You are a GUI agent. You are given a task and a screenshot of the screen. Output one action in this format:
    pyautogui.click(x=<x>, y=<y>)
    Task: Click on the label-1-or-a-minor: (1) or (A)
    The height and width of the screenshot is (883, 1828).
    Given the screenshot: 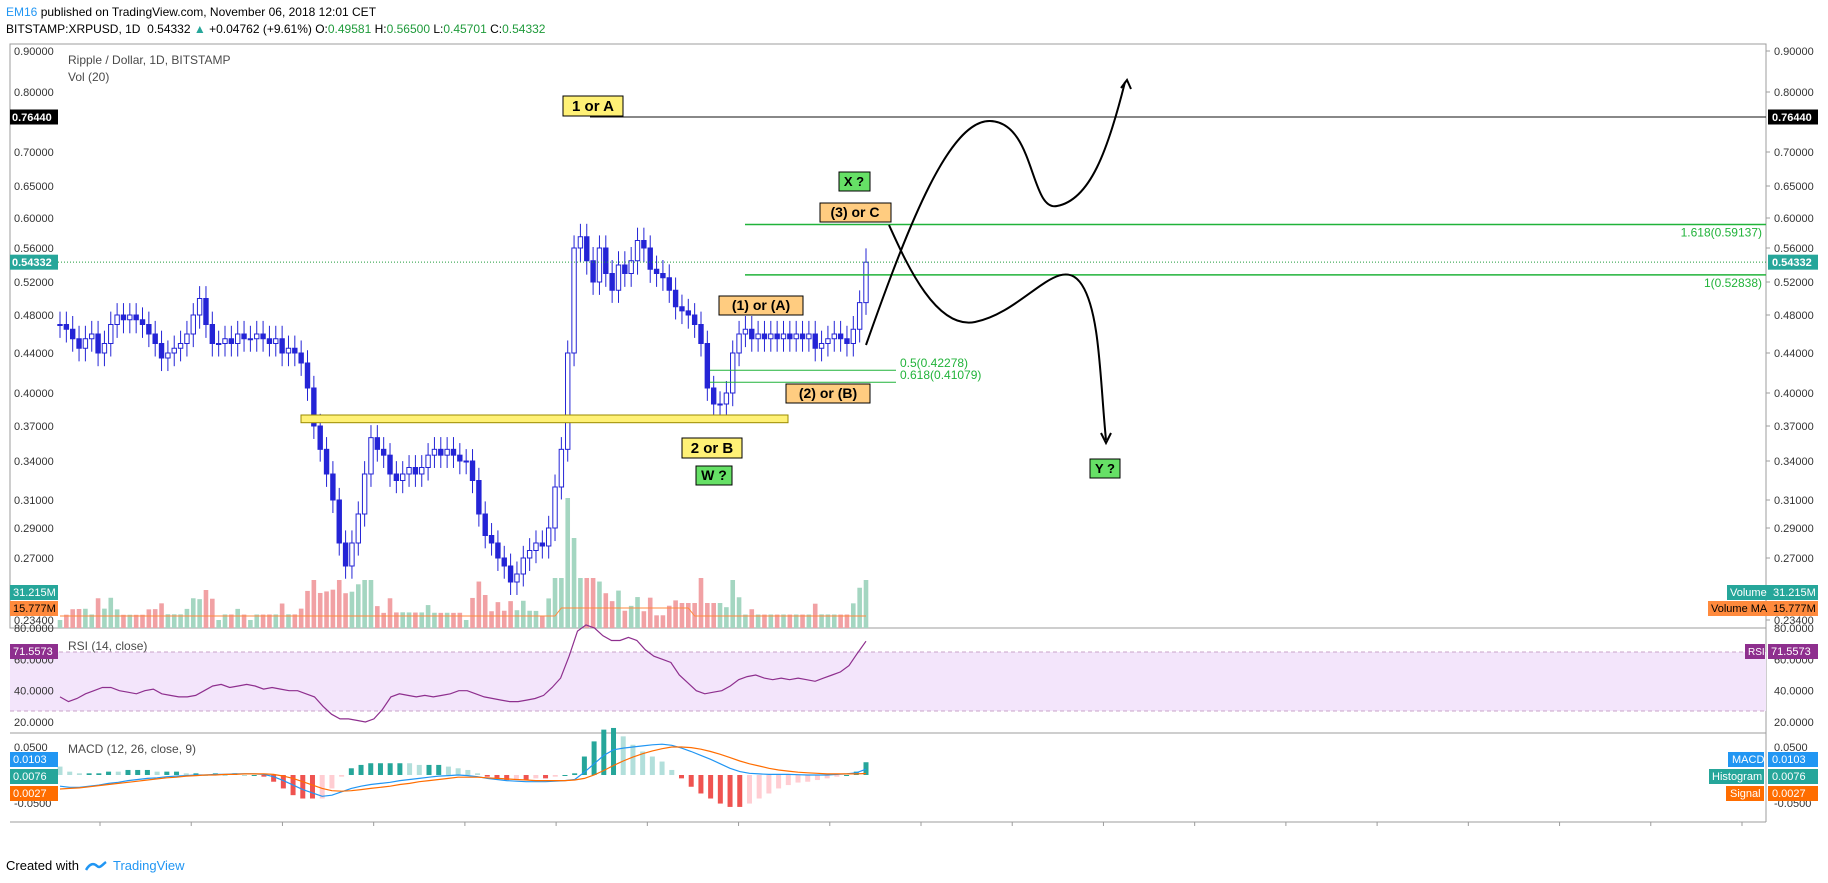 What is the action you would take?
    pyautogui.click(x=761, y=305)
    